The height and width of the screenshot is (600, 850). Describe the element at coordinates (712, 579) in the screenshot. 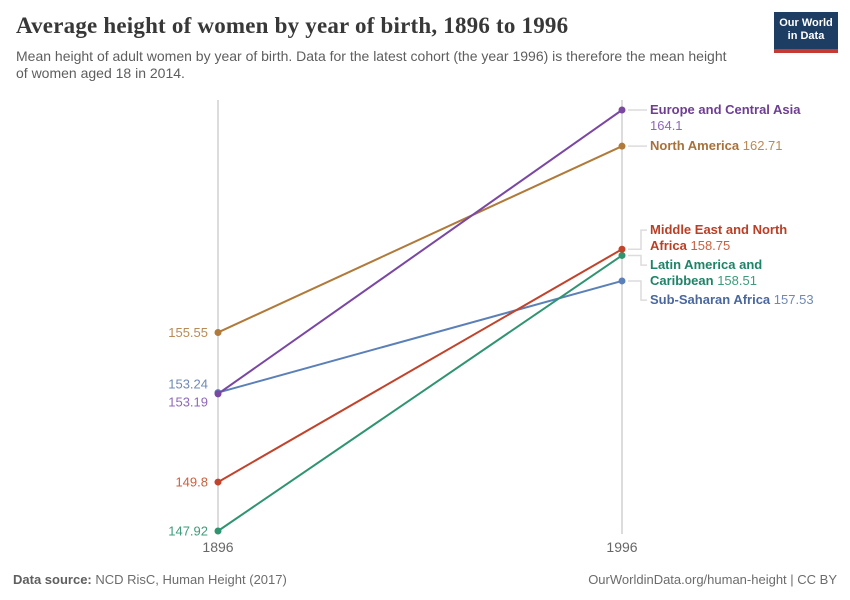

I see `footer-link: OurWorldinData.org/human-height | CC BY` at that location.